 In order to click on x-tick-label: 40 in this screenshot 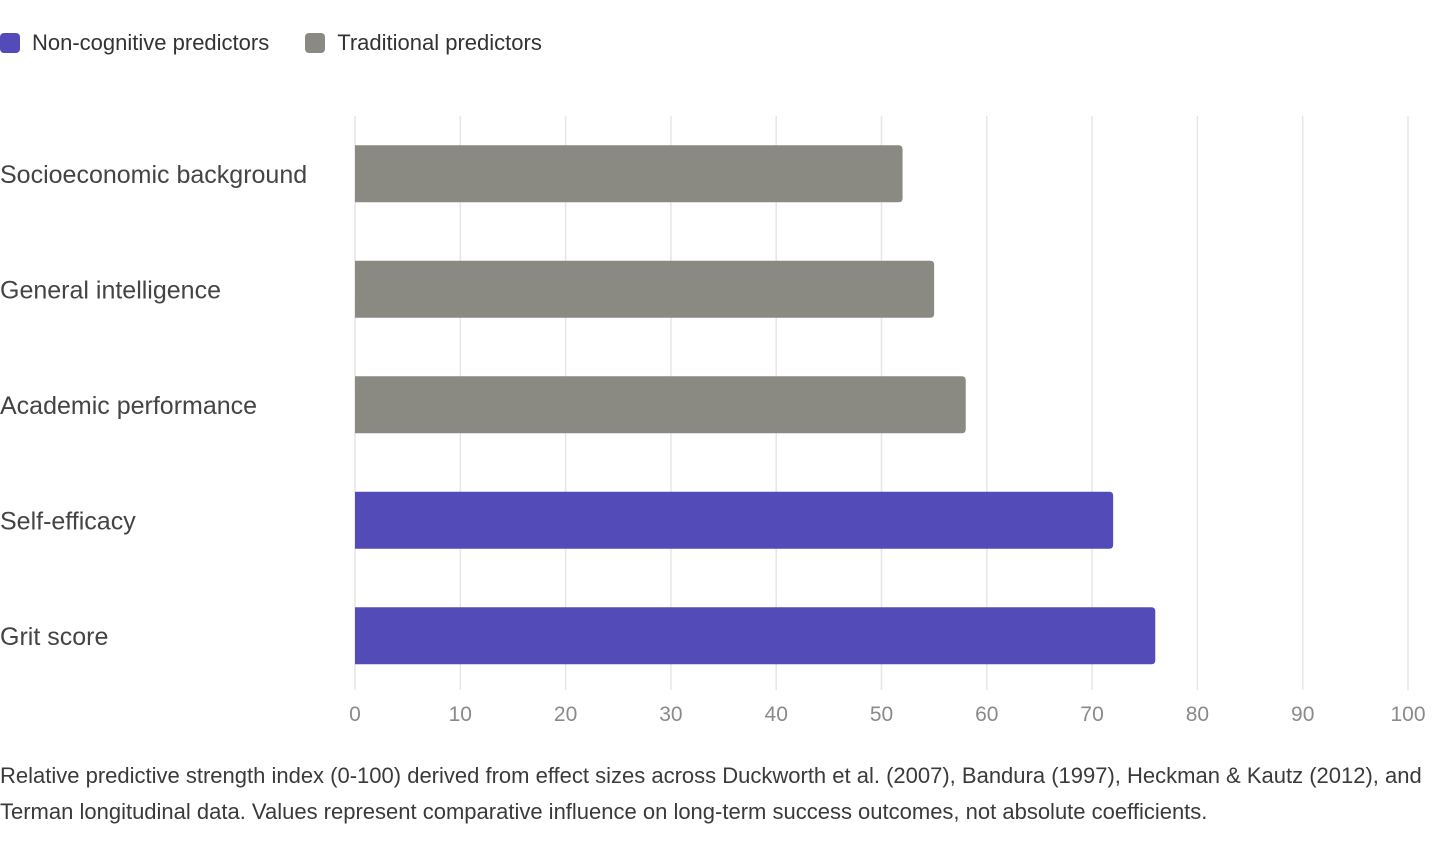, I will do `click(776, 714)`.